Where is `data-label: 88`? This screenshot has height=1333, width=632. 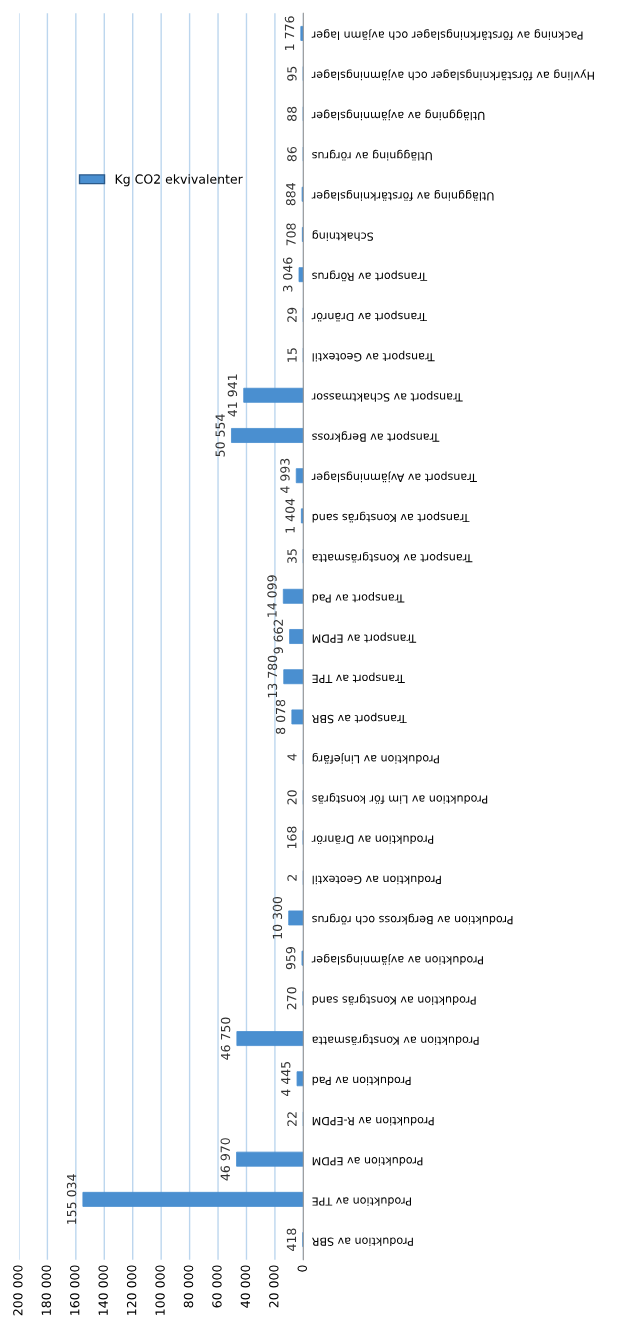
data-label: 88 is located at coordinates (292, 113).